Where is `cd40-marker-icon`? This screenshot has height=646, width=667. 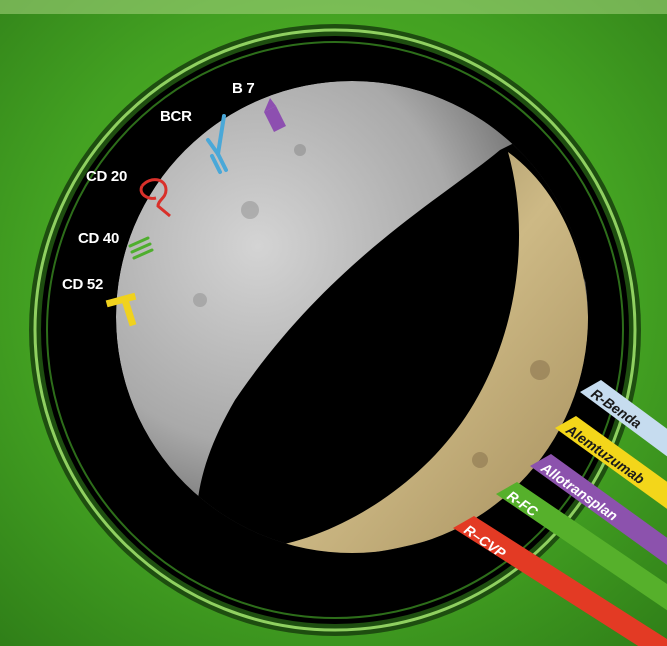
cd40-marker-icon is located at coordinates (141, 248).